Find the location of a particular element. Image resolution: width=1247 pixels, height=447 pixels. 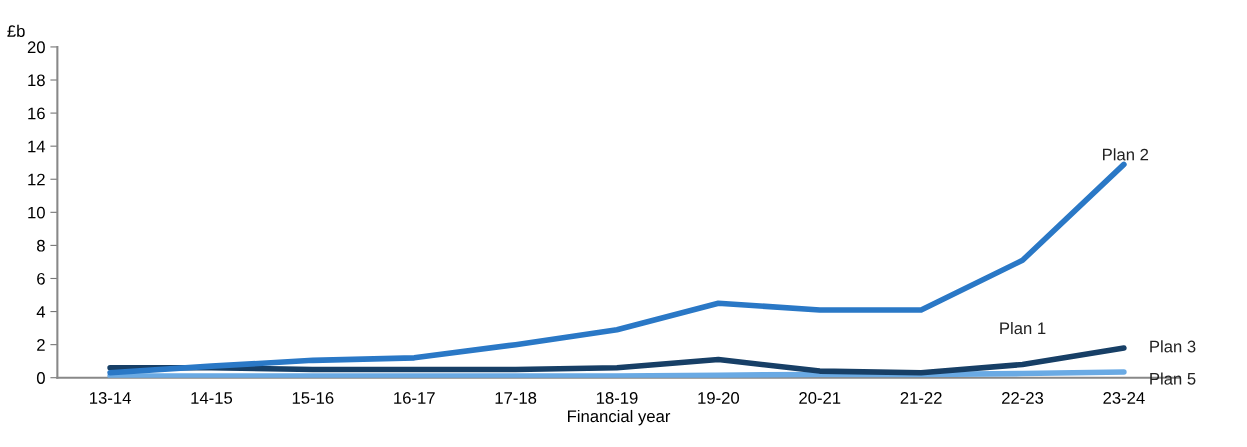

y-tick-label: 20 is located at coordinates (36, 47).